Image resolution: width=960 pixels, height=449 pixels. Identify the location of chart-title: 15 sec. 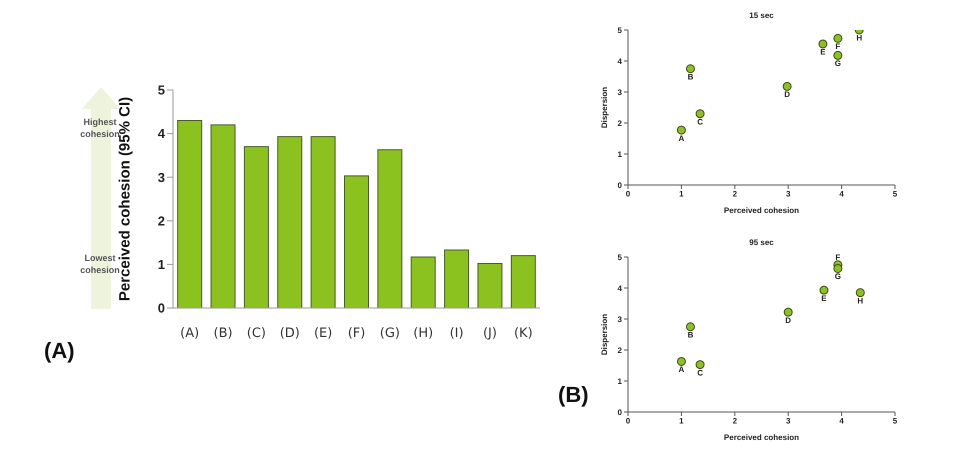
(761, 15).